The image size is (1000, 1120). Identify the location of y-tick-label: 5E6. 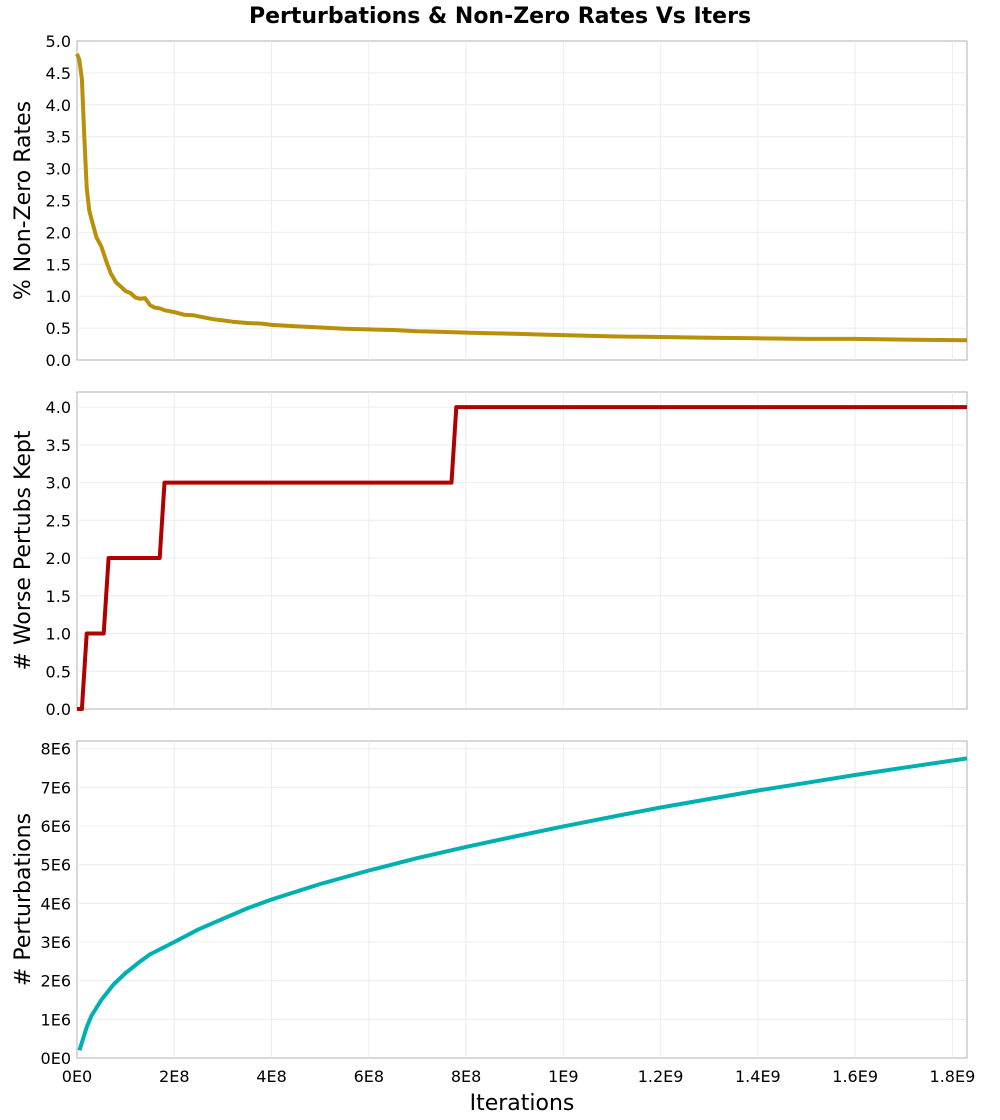
(56, 865).